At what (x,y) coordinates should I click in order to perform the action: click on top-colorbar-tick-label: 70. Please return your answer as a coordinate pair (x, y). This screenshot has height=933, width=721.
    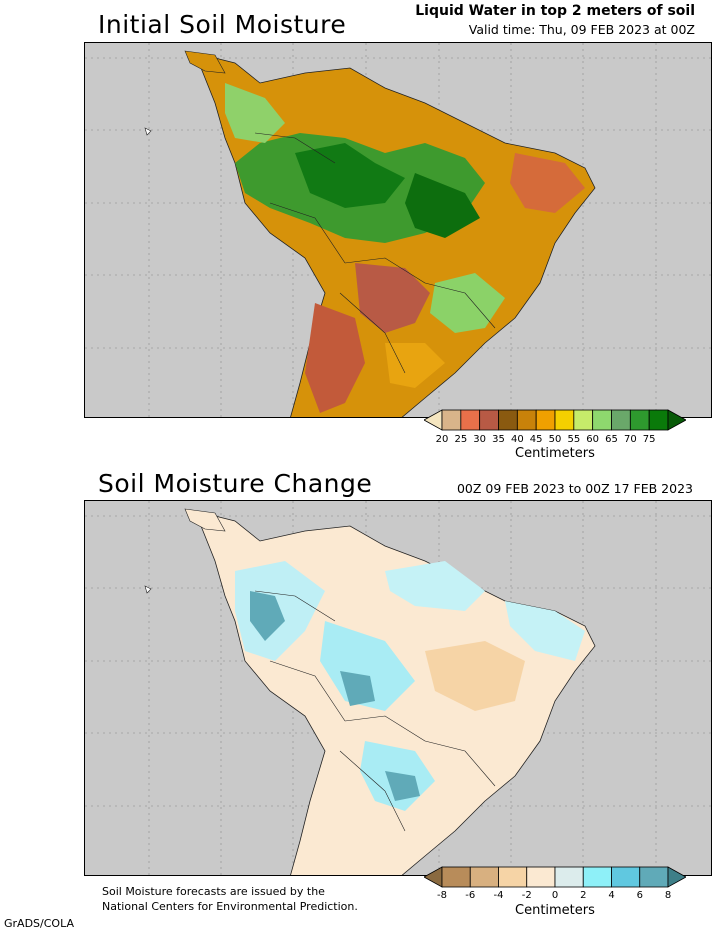
    Looking at the image, I should click on (630, 439).